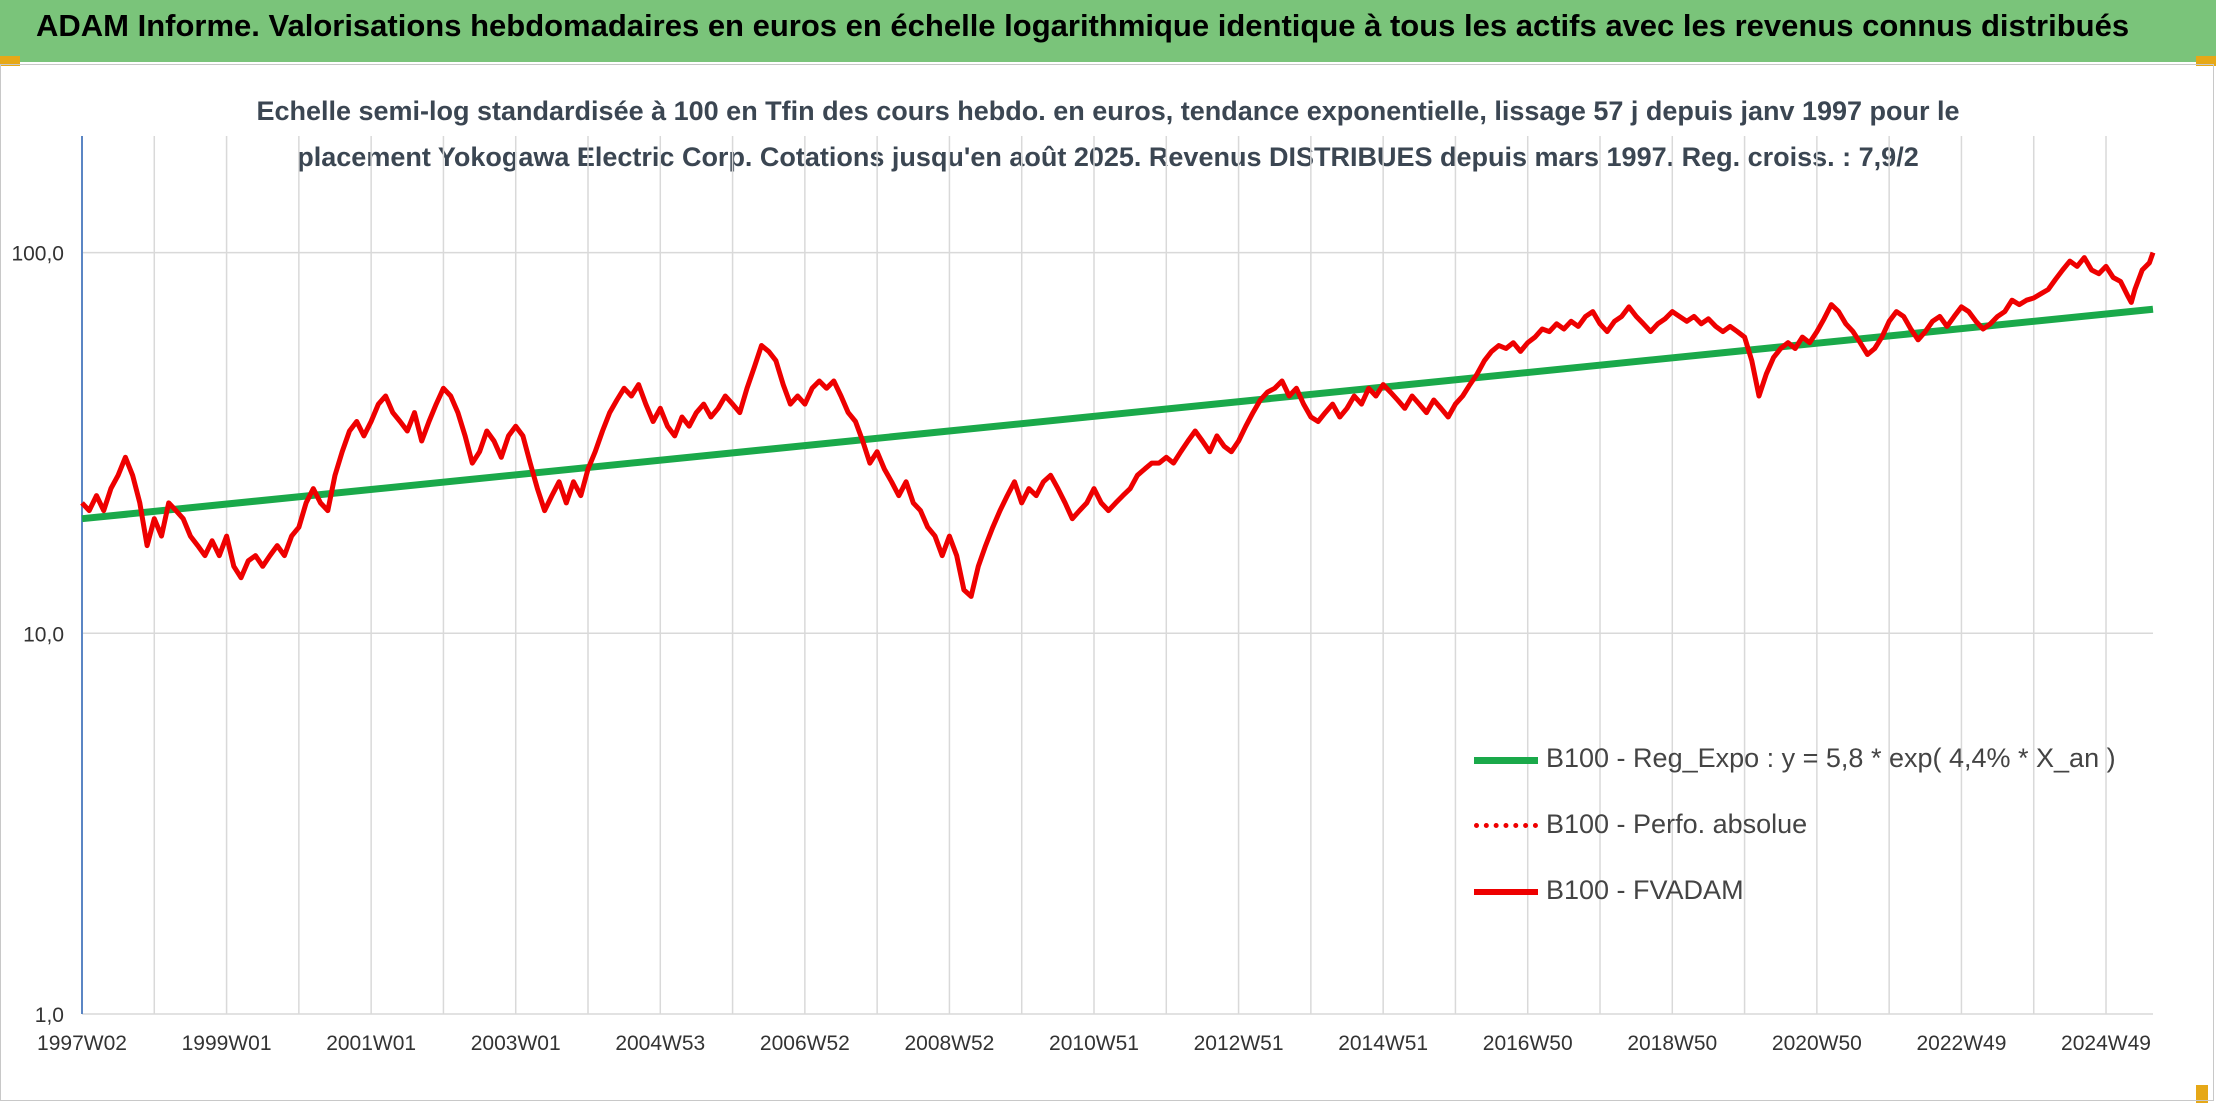 This screenshot has width=2216, height=1103. I want to click on x-tick-label: 2014W51, so click(1383, 1043).